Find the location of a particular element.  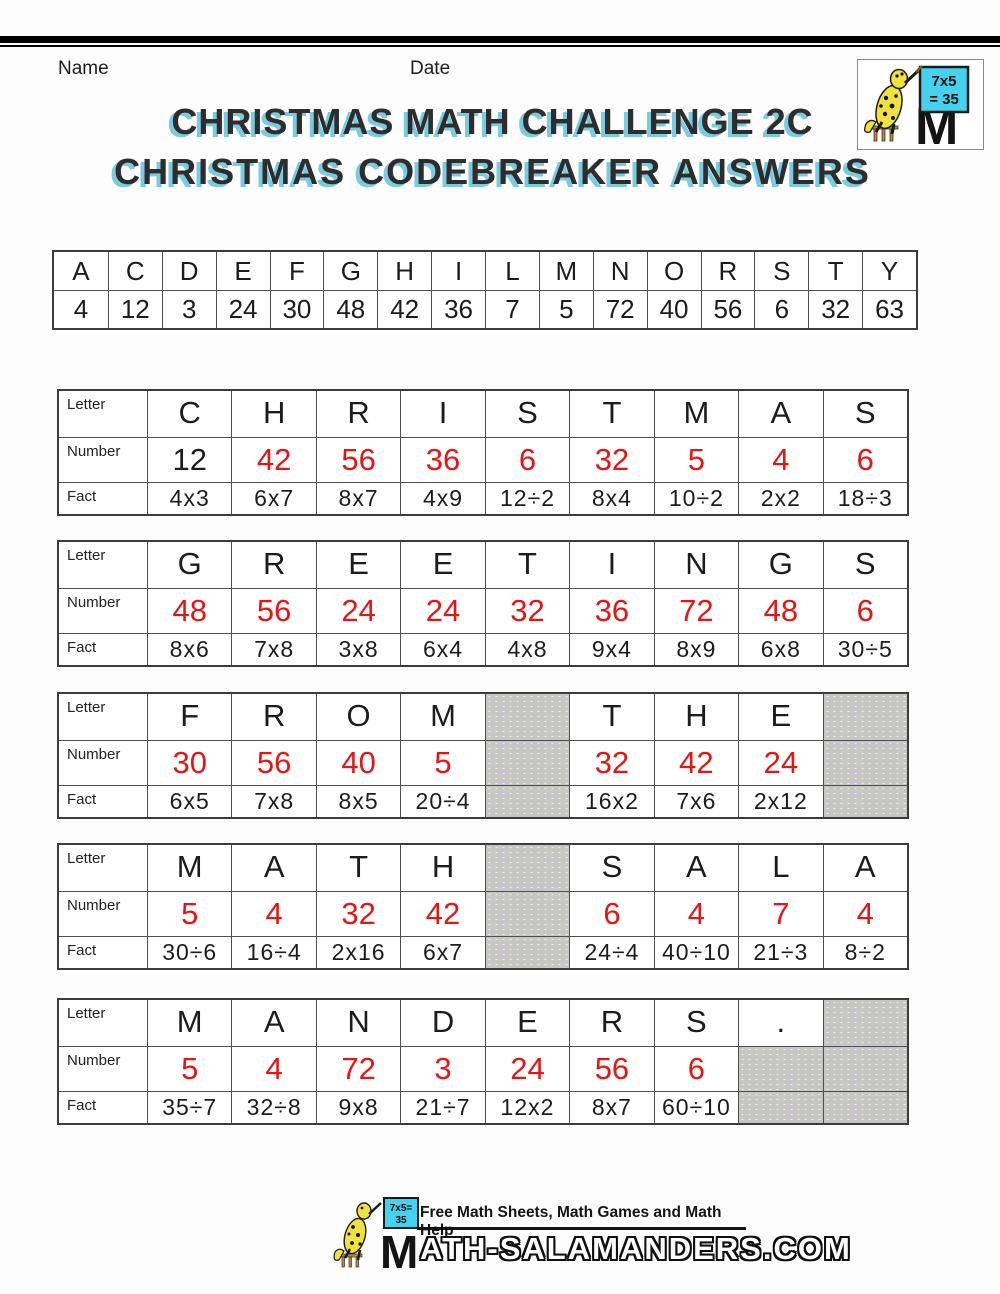

letter-cell: . is located at coordinates (780, 1023).